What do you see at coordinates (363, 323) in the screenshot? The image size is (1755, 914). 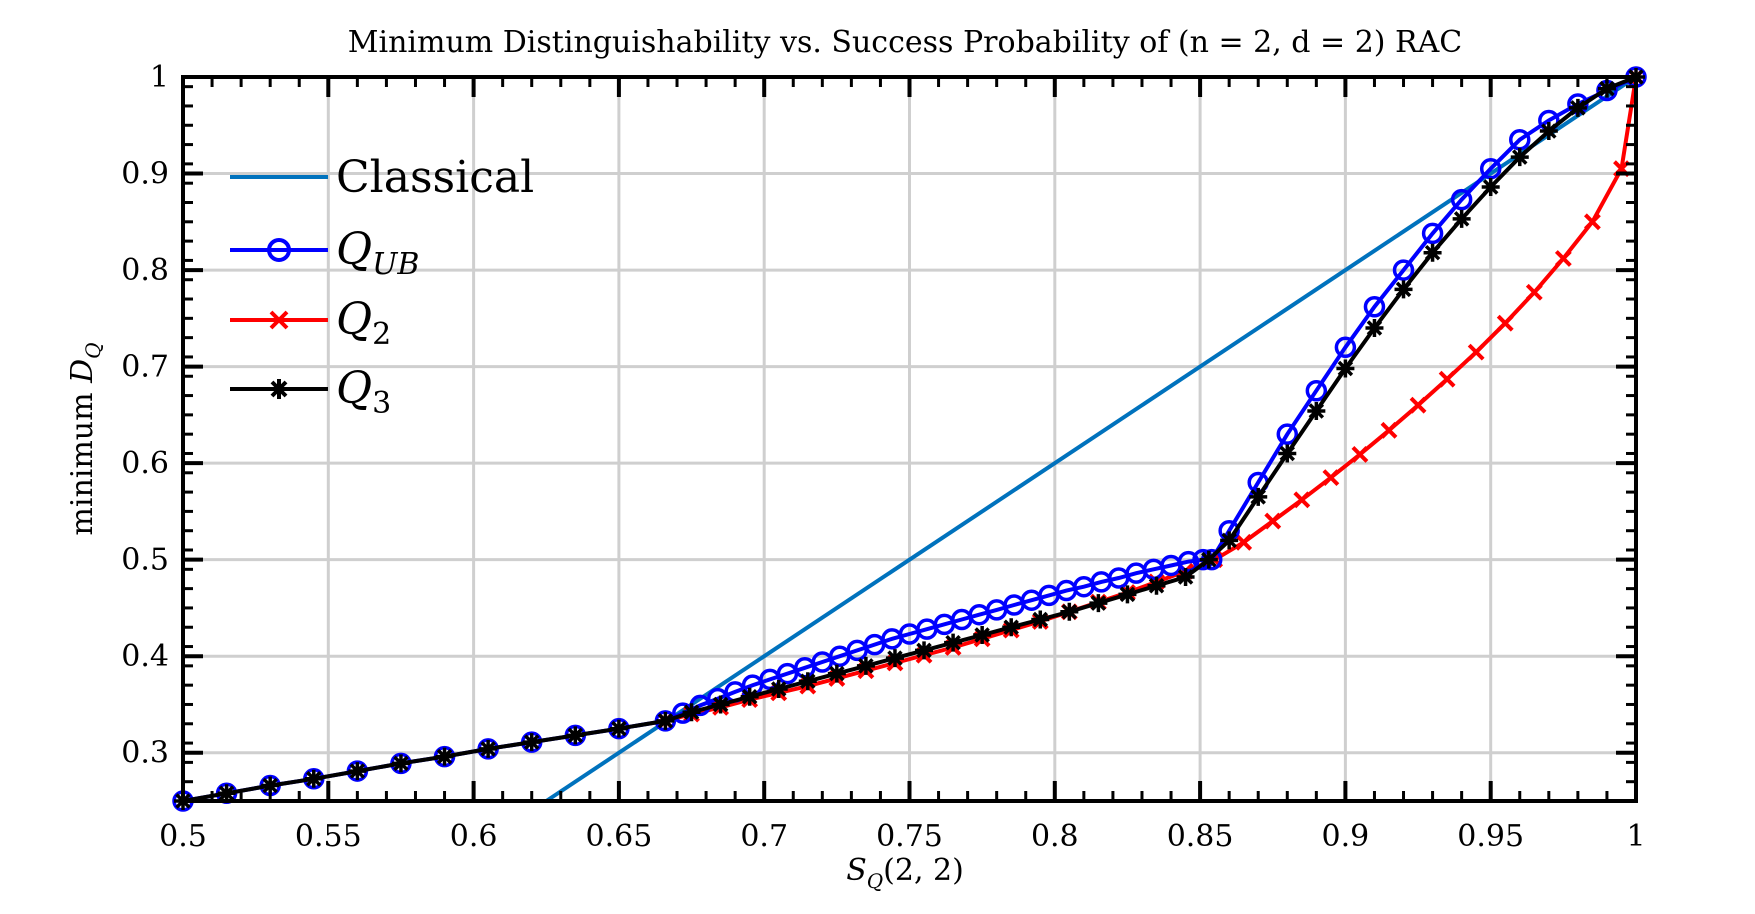 I see `legend-label-q2: Q2` at bounding box center [363, 323].